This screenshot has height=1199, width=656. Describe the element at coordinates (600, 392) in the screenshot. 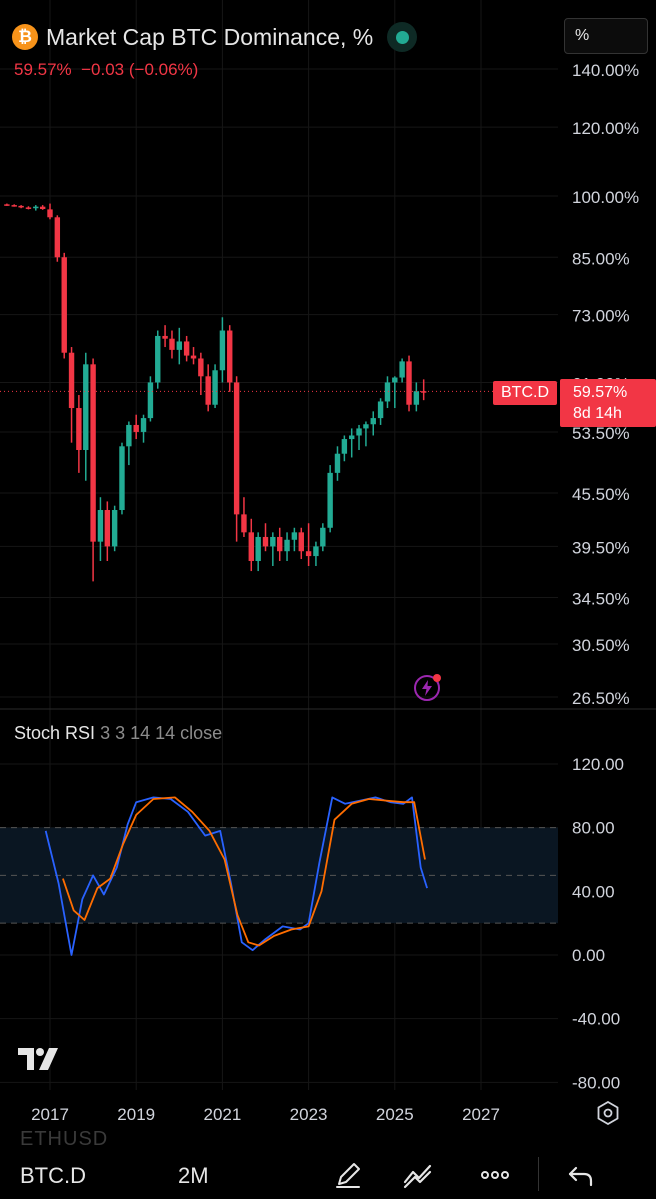

I see `last-price-value: 59.57%` at that location.